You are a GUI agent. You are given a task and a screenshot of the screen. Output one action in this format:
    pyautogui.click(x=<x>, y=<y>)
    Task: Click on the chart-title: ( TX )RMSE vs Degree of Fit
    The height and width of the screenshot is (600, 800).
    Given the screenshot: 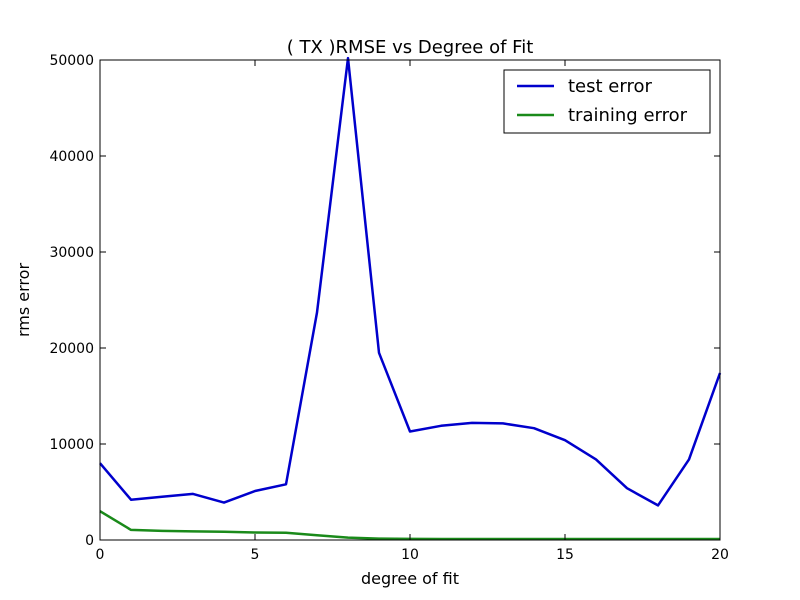 What is the action you would take?
    pyautogui.click(x=410, y=47)
    